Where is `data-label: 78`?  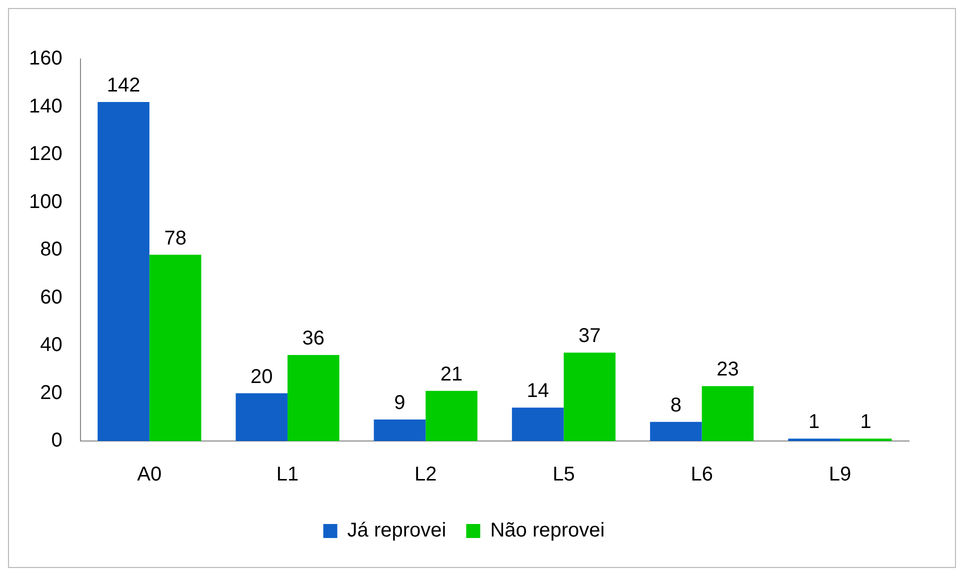 data-label: 78 is located at coordinates (175, 238).